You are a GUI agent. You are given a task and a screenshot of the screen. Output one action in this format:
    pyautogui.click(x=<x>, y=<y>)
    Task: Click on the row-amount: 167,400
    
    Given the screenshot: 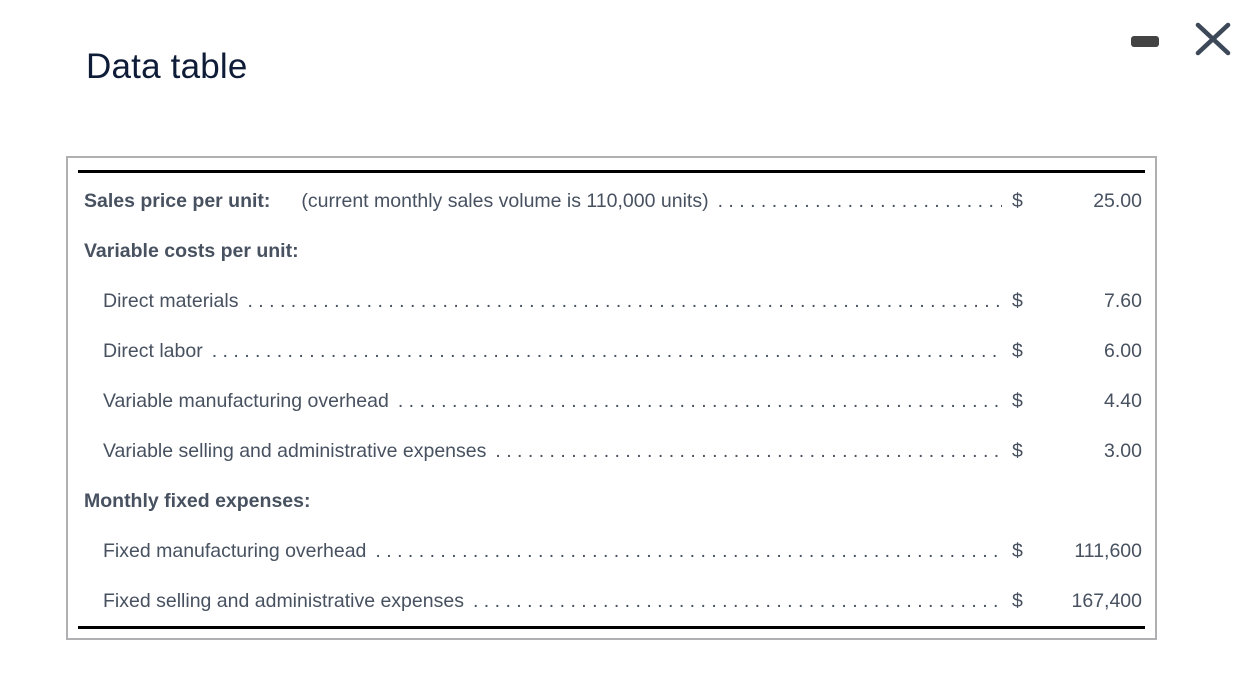 What is the action you would take?
    pyautogui.click(x=1107, y=600)
    